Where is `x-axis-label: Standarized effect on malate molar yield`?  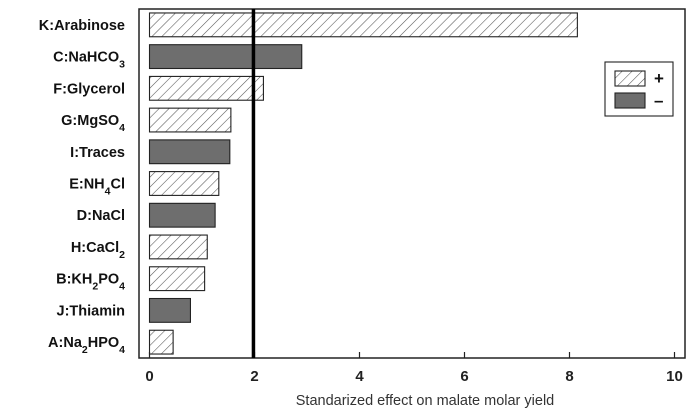 x-axis-label: Standarized effect on malate molar yield is located at coordinates (425, 401).